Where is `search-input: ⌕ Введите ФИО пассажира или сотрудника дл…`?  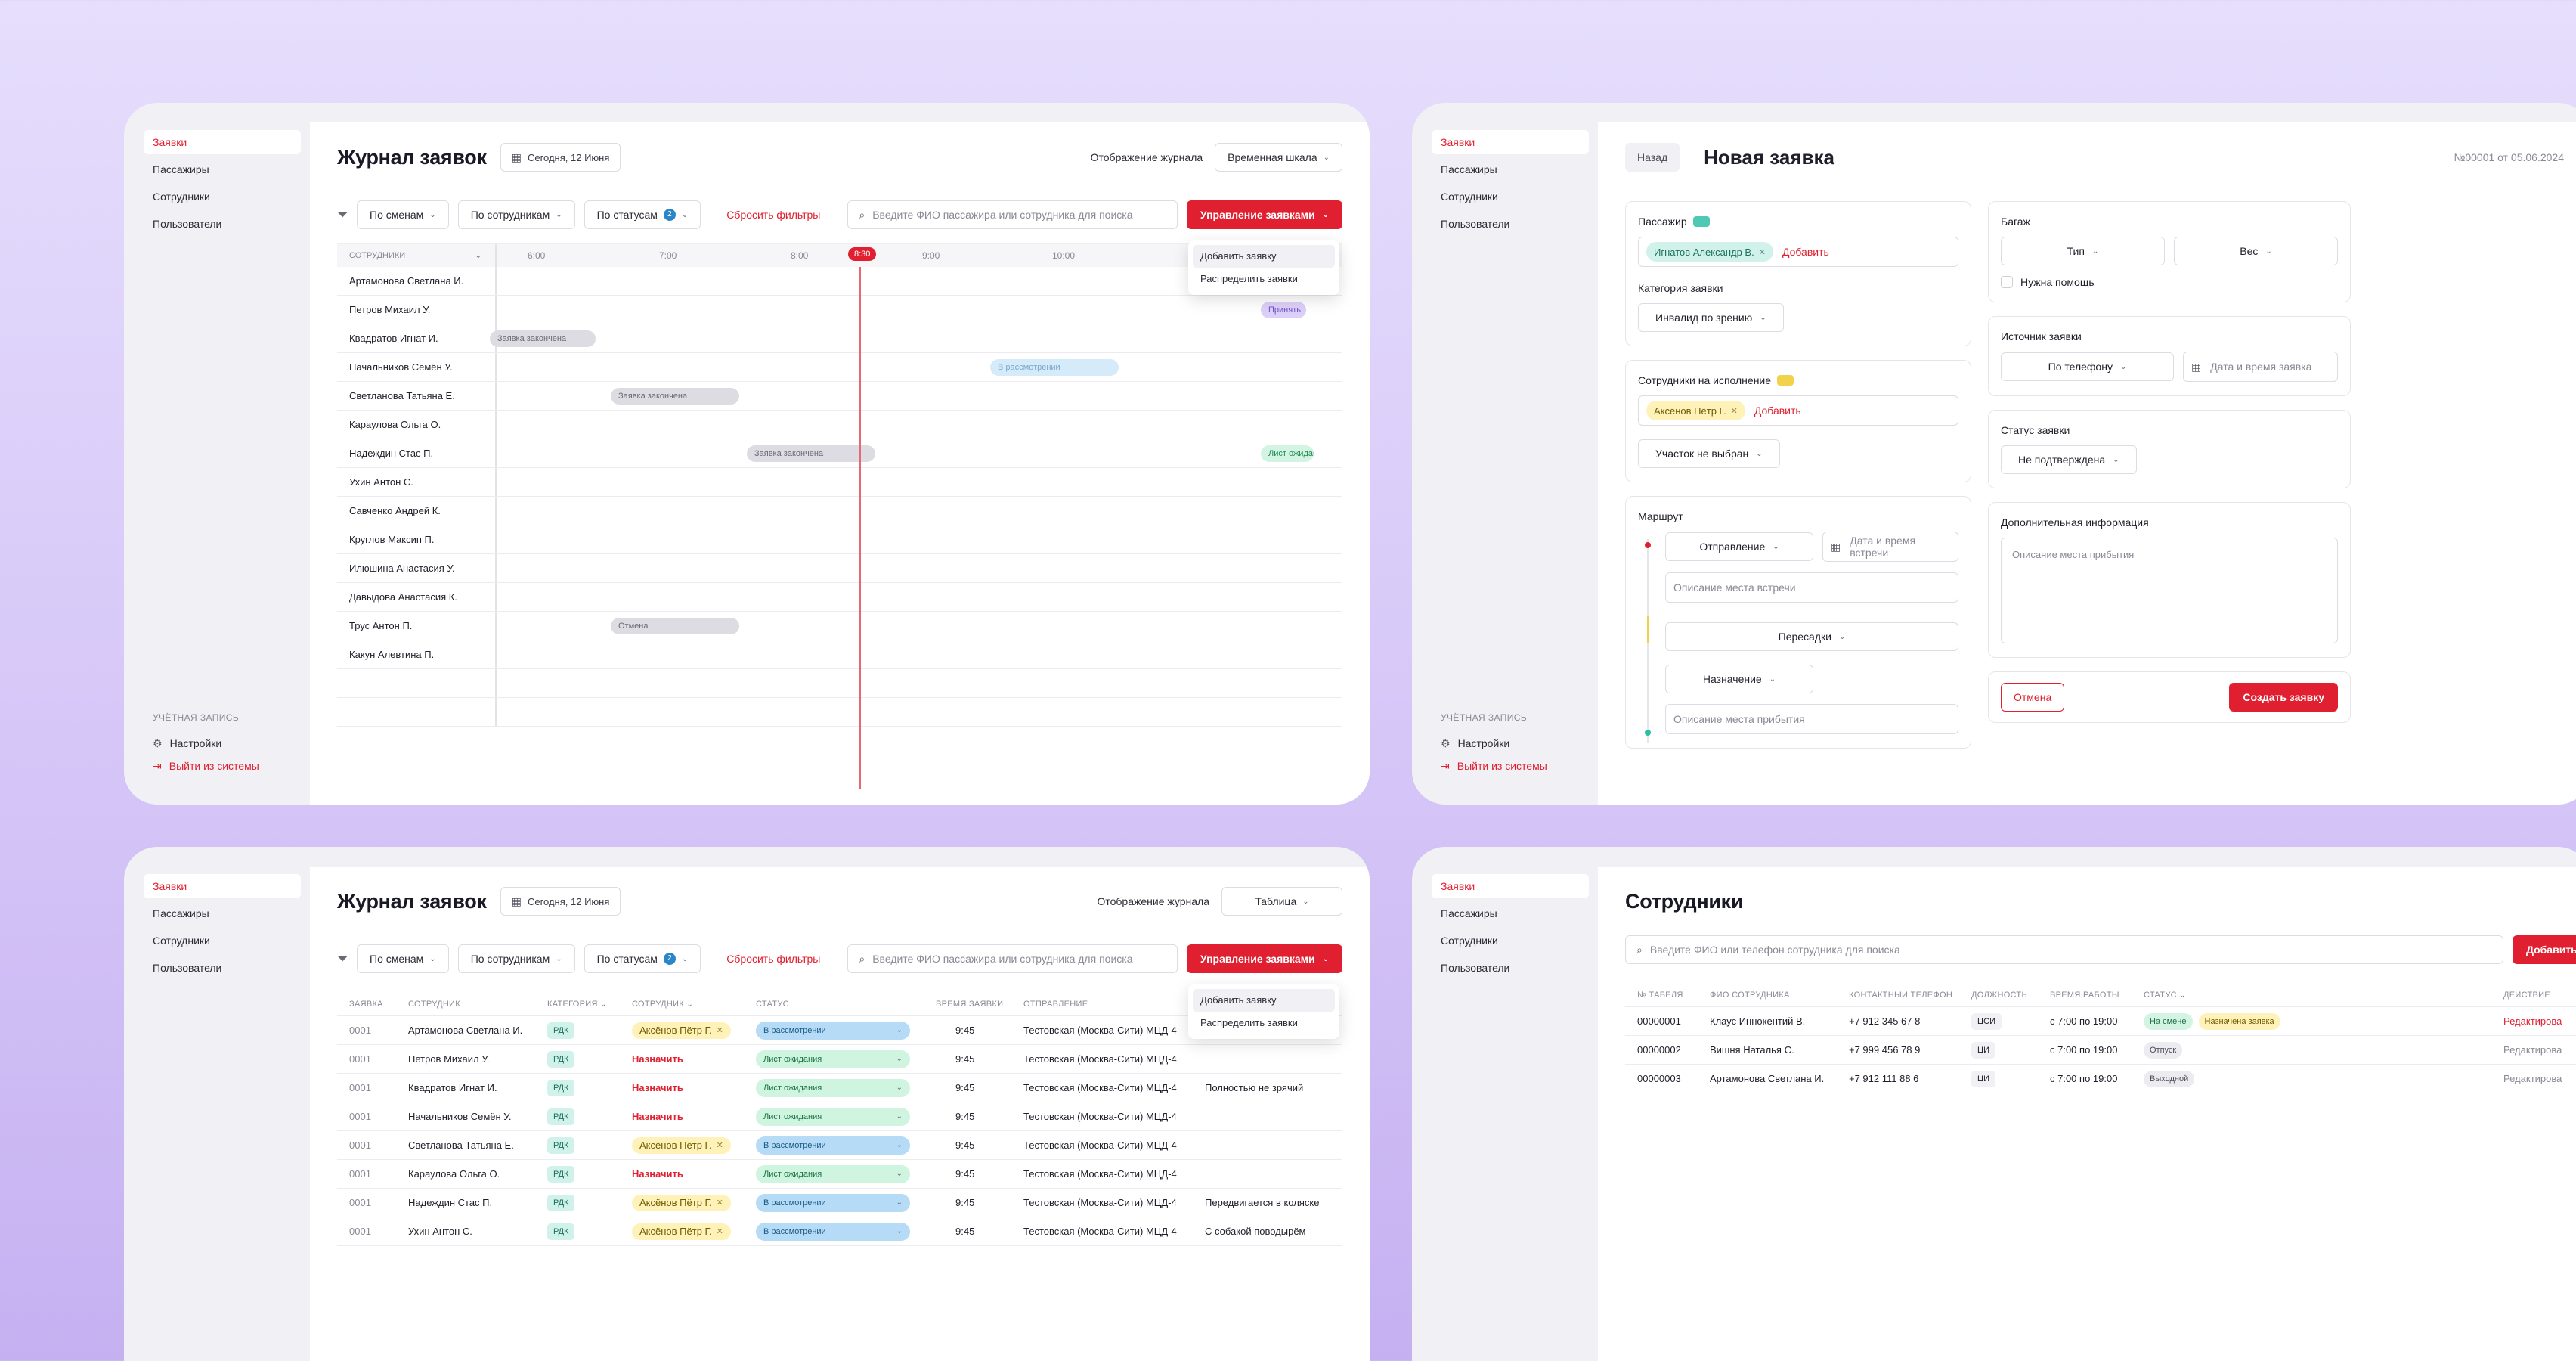
search-input: ⌕ Введите ФИО пассажира или сотрудника дл… is located at coordinates (1012, 214).